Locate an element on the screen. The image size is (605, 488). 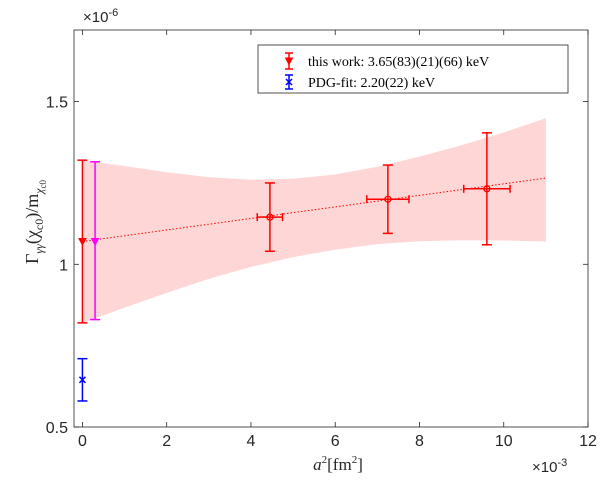
pdg-point-marker is located at coordinates (82, 380).